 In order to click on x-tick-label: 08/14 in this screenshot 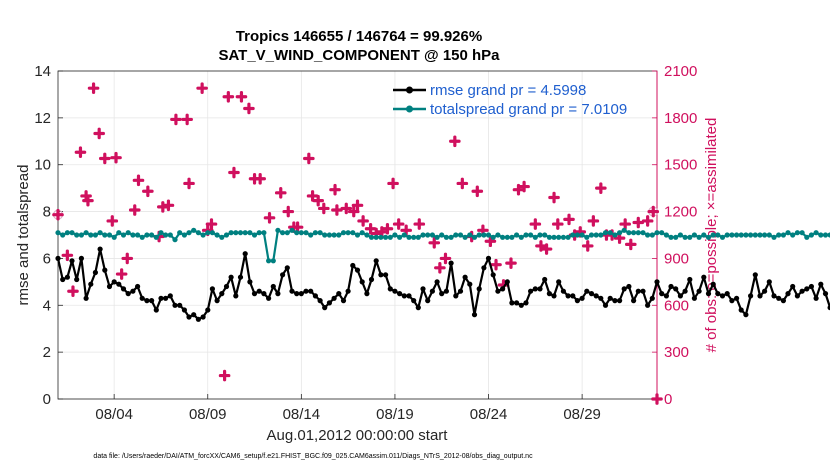, I will do `click(302, 414)`.